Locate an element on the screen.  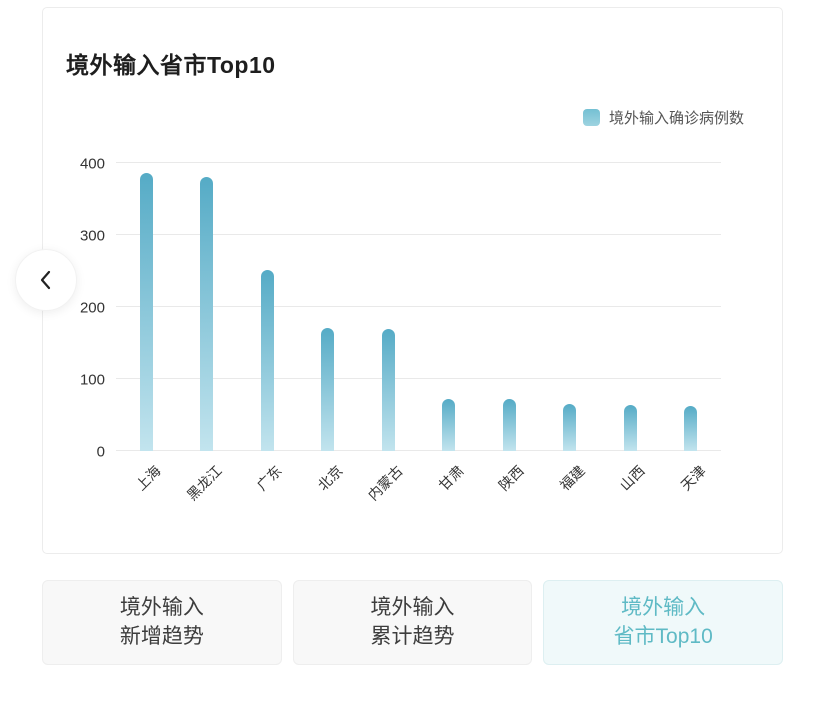
bar-黑龙江 is located at coordinates (207, 313).